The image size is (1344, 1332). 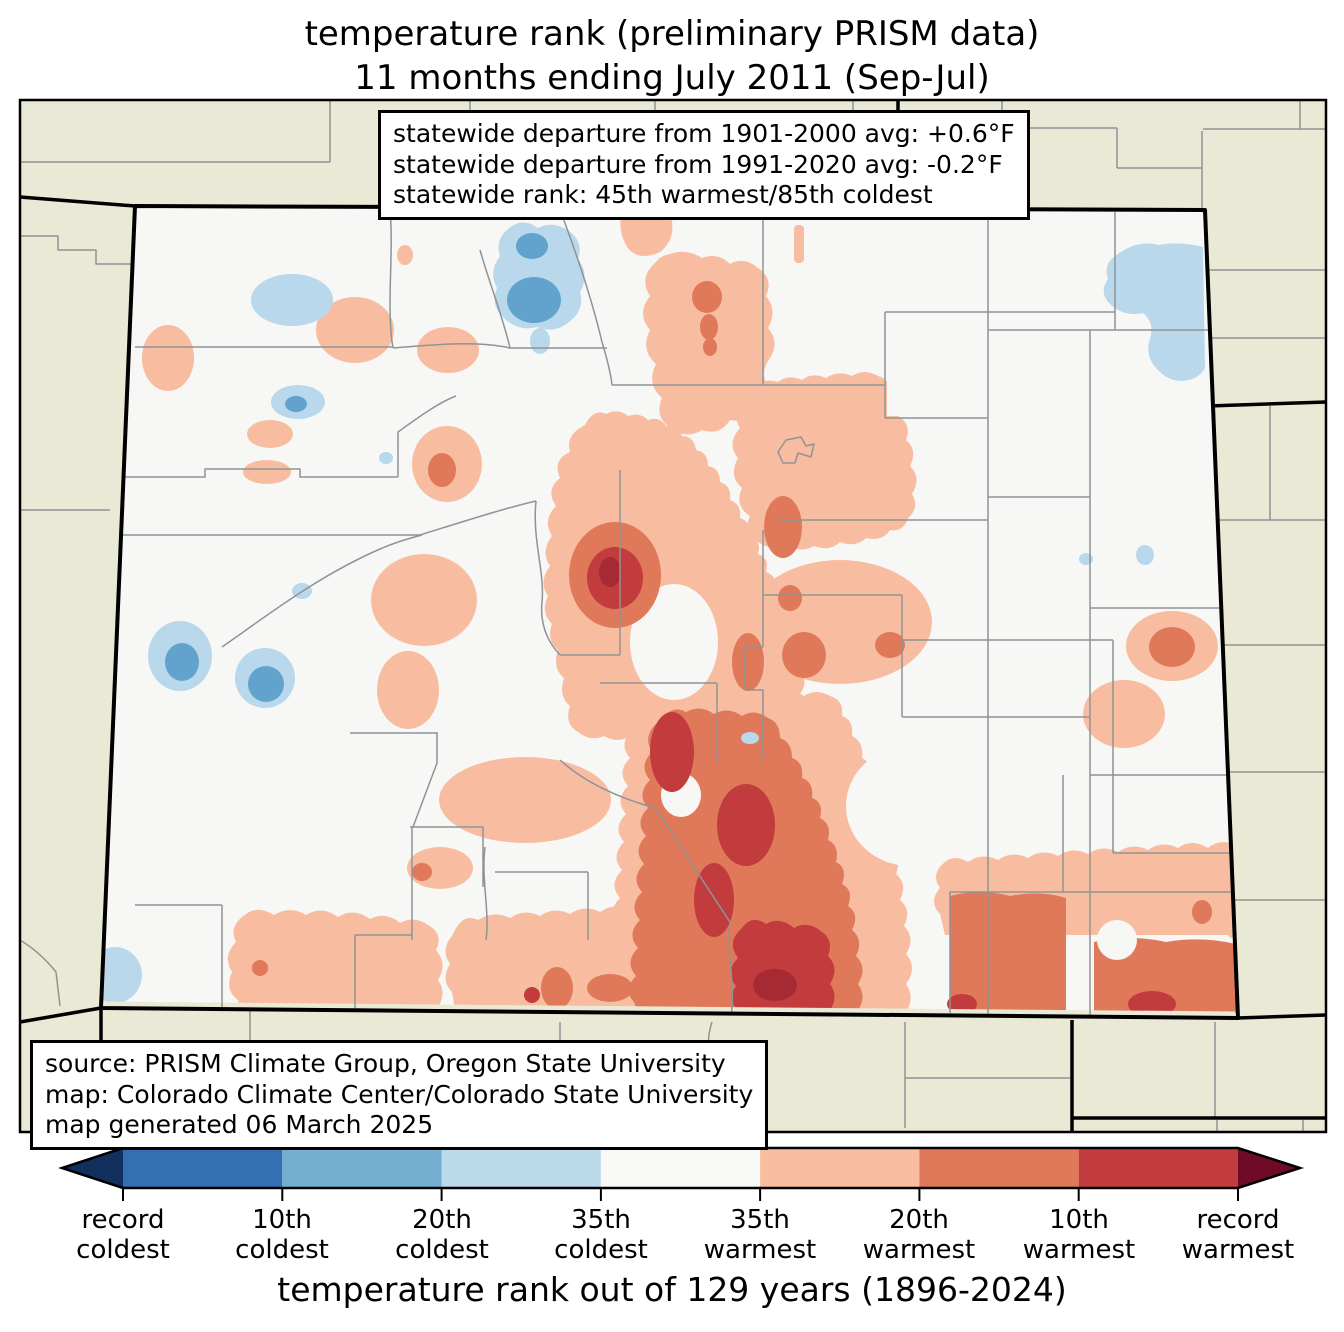 I want to click on colorbar-label-10th-coldest: 10th coldest, so click(x=282, y=1235).